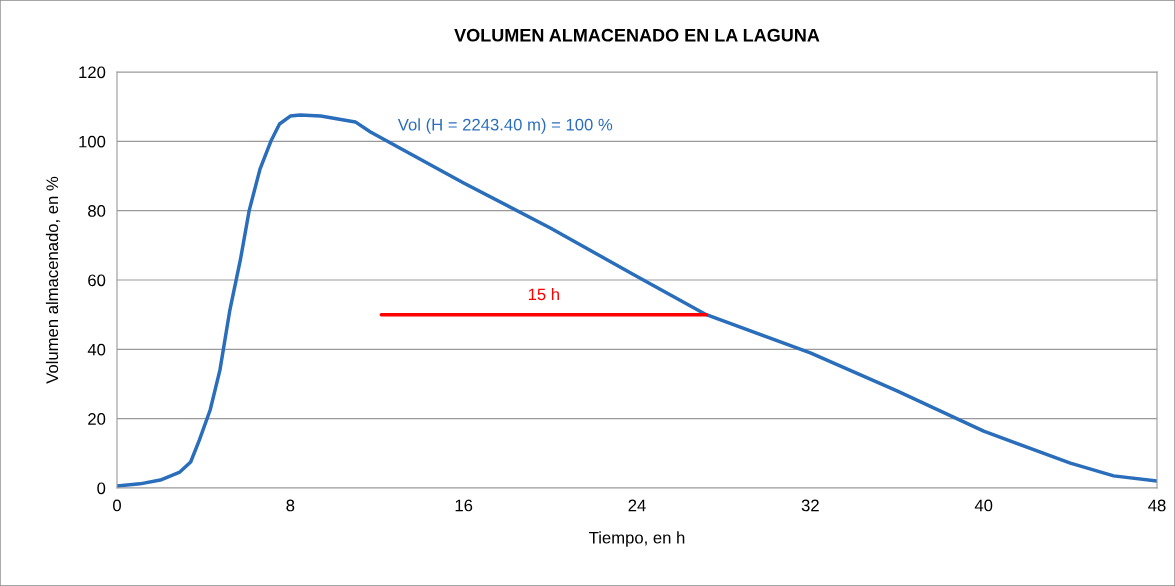 This screenshot has height=586, width=1175. I want to click on x-tick-label: 32, so click(810, 505).